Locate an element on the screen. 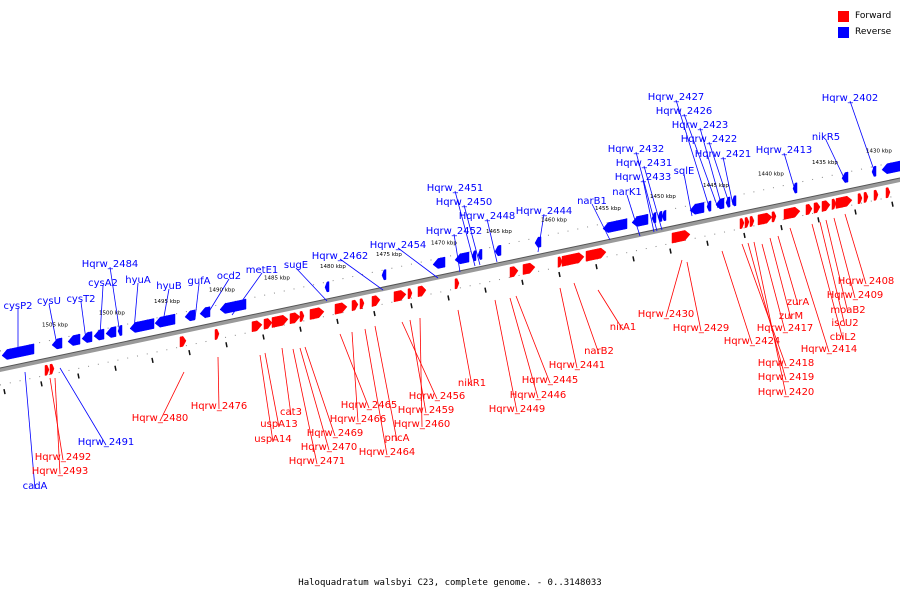 The image size is (900, 600). gene-label-forward: Hqrw_2476 is located at coordinates (219, 406).